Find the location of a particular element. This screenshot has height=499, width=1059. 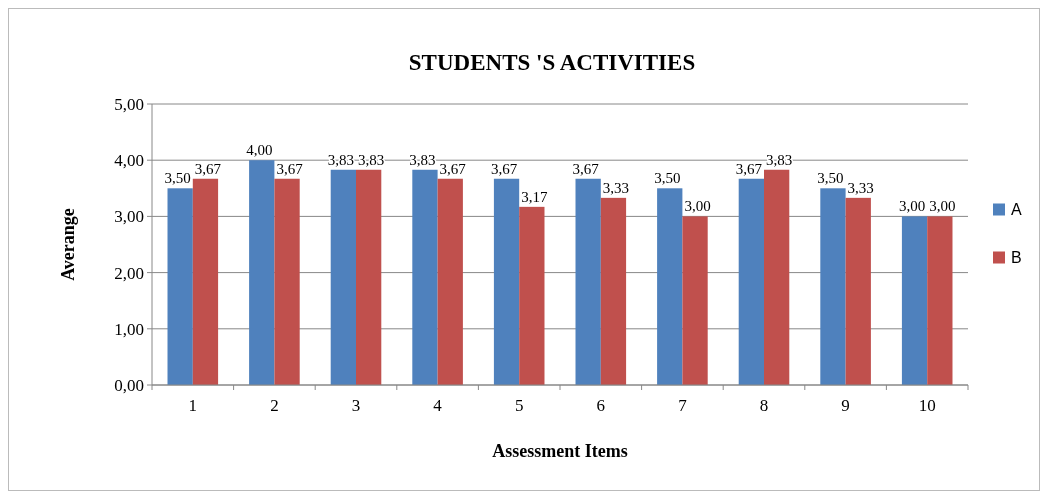

y-tick-label: 2,00 is located at coordinates (129, 273).